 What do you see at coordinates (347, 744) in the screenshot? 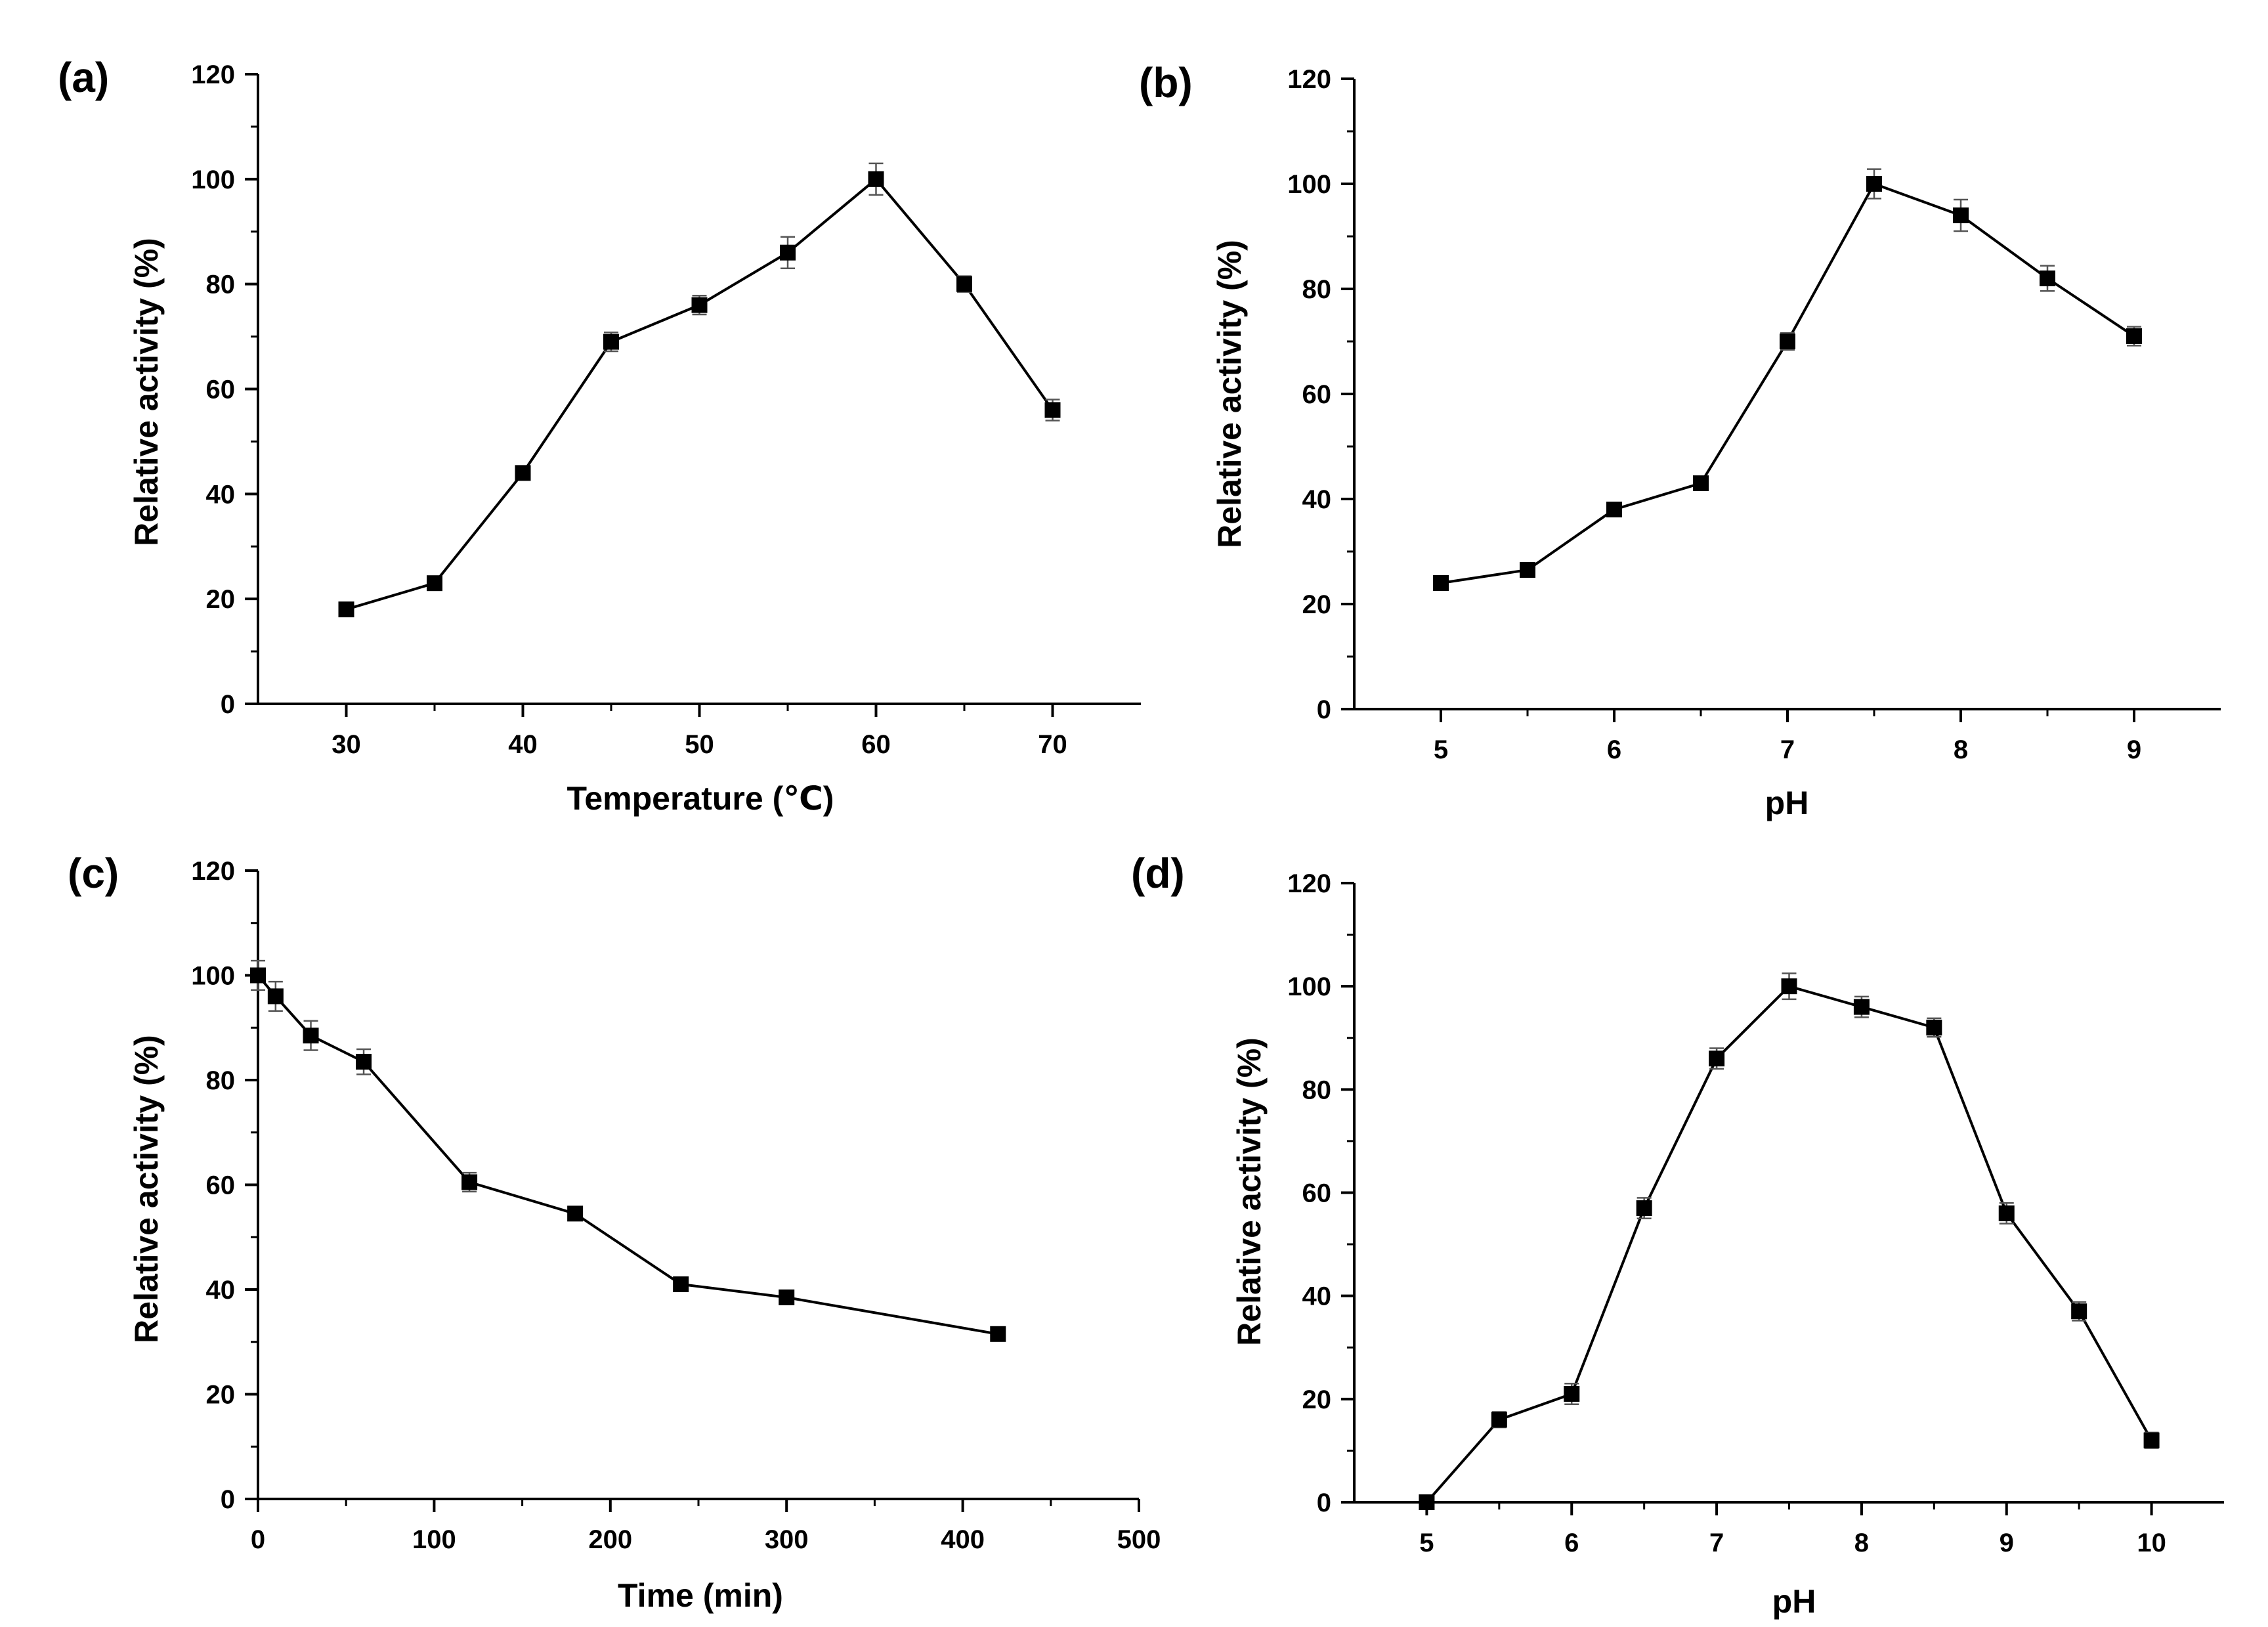
I see `x-tick-label: 30` at bounding box center [347, 744].